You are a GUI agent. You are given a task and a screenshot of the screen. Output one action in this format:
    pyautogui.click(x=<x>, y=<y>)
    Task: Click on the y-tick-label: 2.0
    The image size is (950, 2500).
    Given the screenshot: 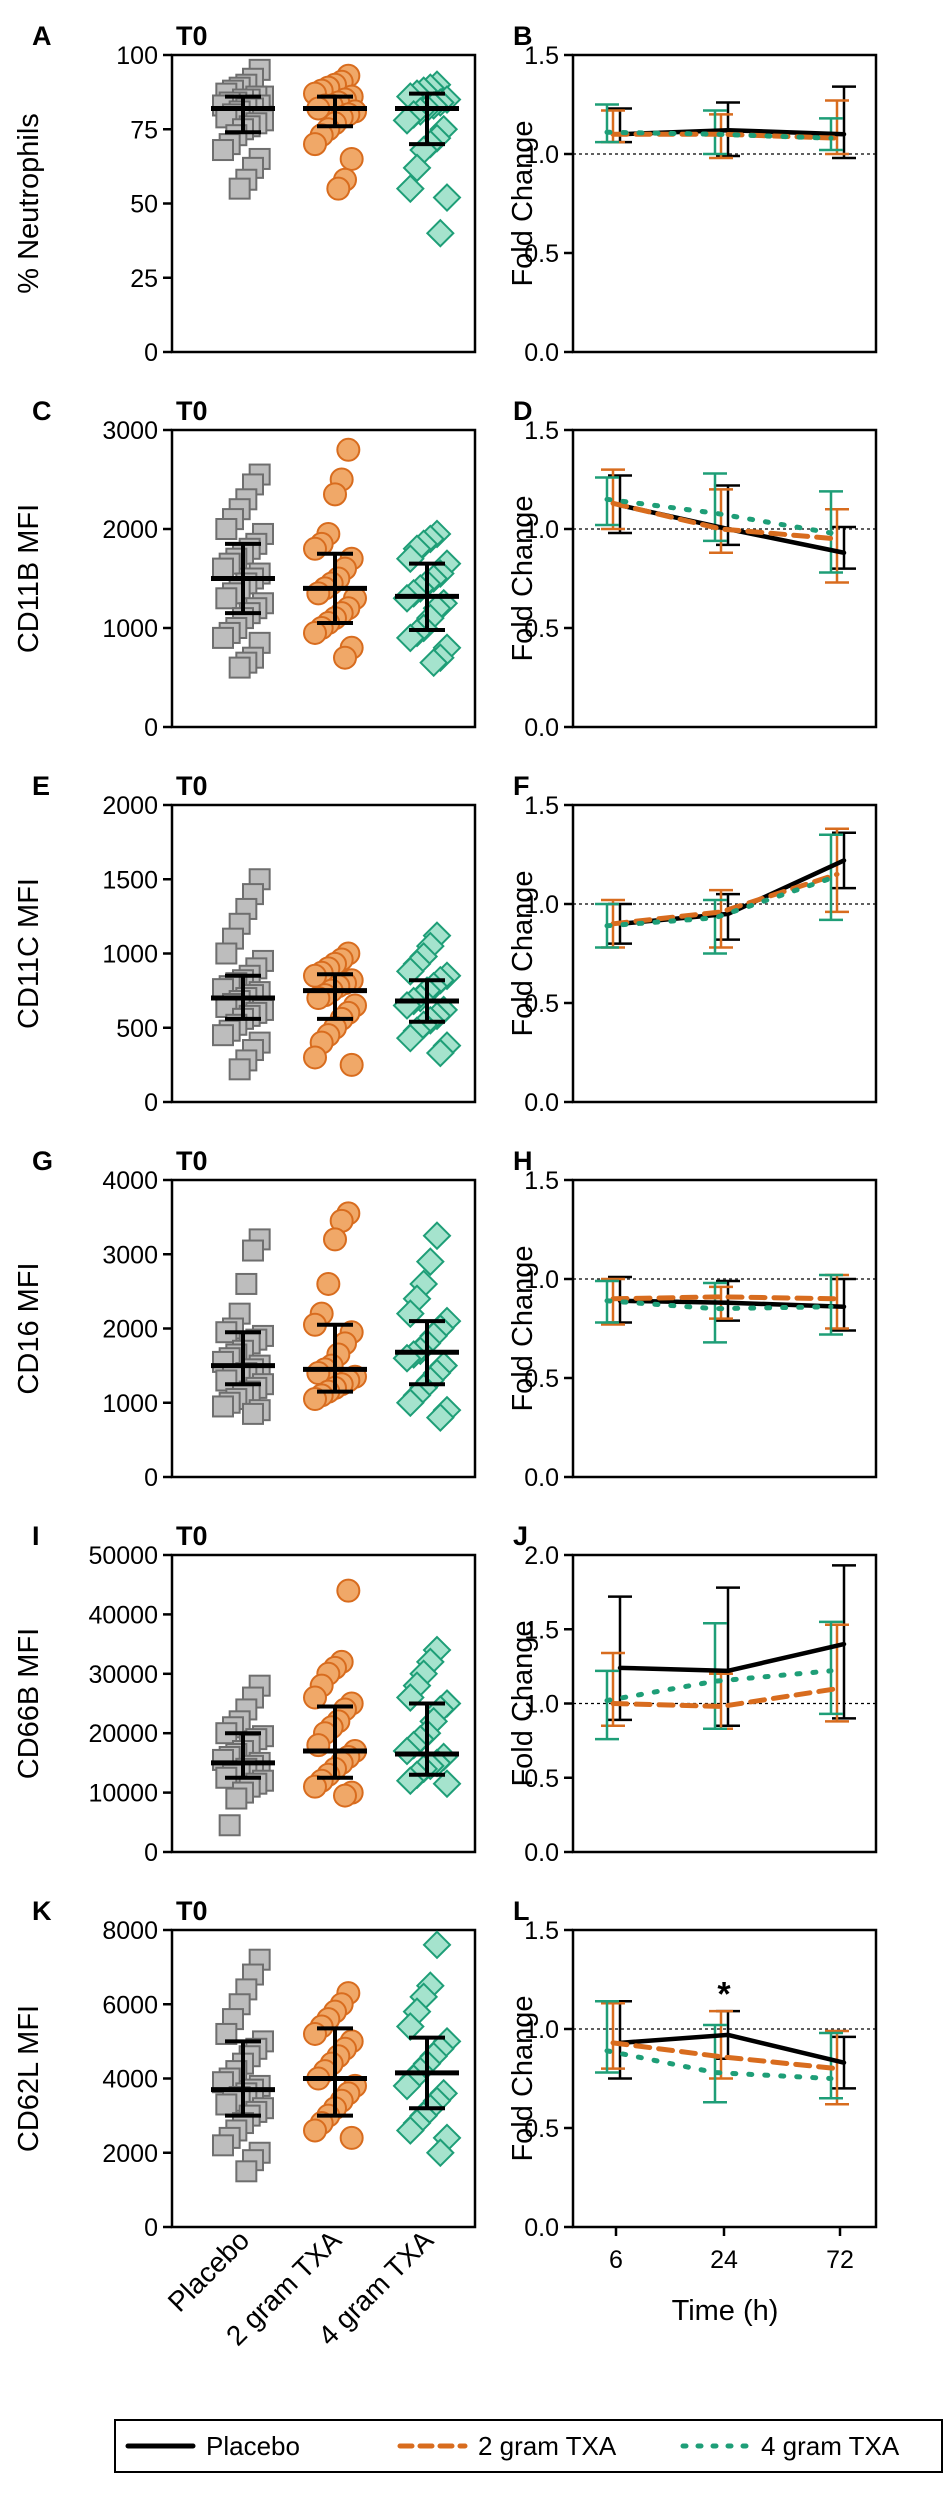 What is the action you would take?
    pyautogui.click(x=541, y=1556)
    